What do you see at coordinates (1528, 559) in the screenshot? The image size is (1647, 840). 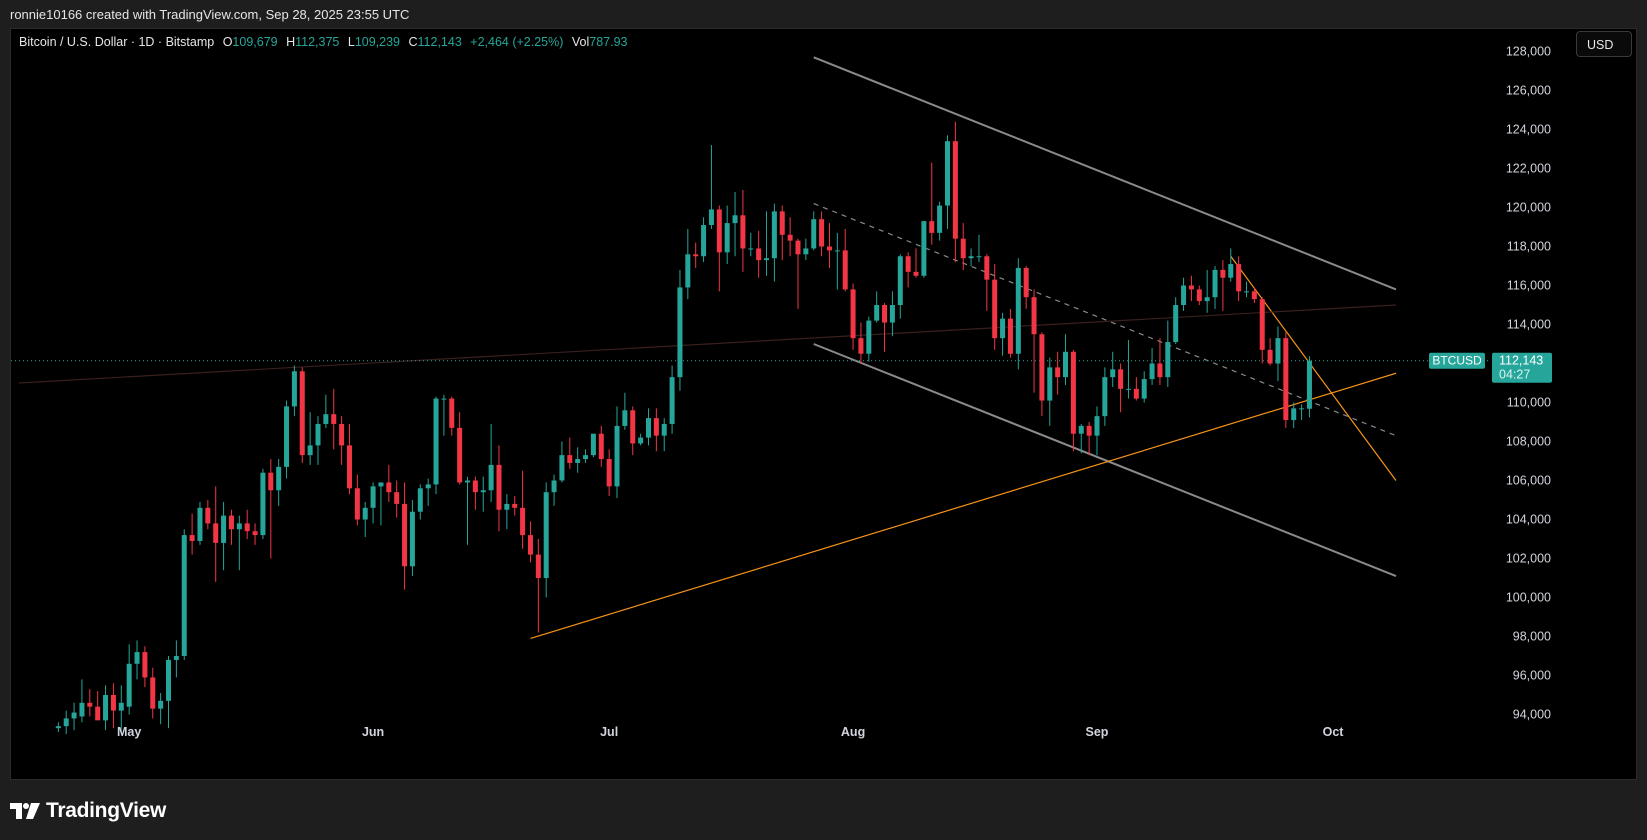 I see `price-axis-label: 102,000` at bounding box center [1528, 559].